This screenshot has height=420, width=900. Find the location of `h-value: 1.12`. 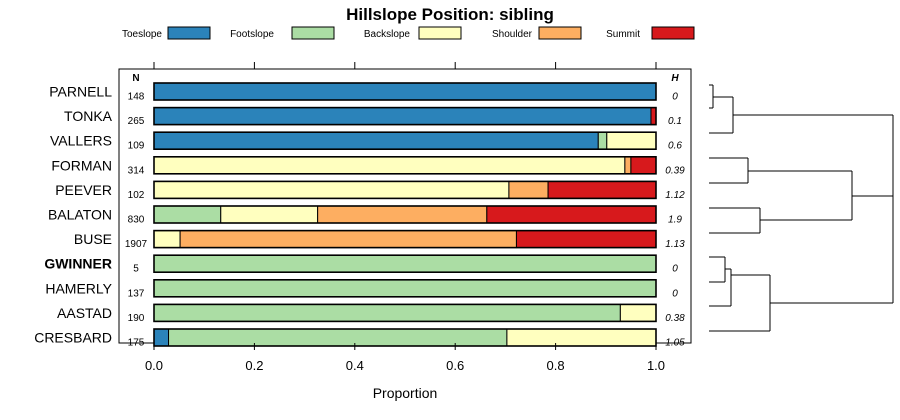

h-value: 1.12 is located at coordinates (675, 195).